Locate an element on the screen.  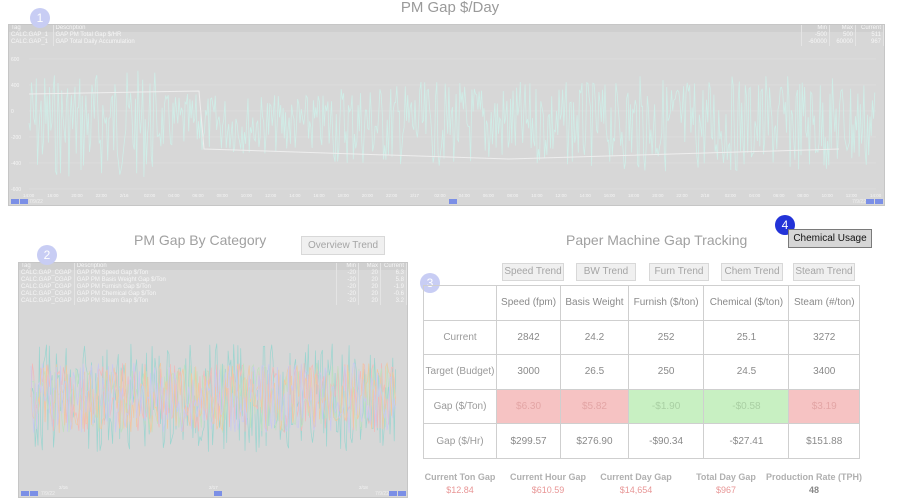
table-cell: 26.5 is located at coordinates (594, 372).